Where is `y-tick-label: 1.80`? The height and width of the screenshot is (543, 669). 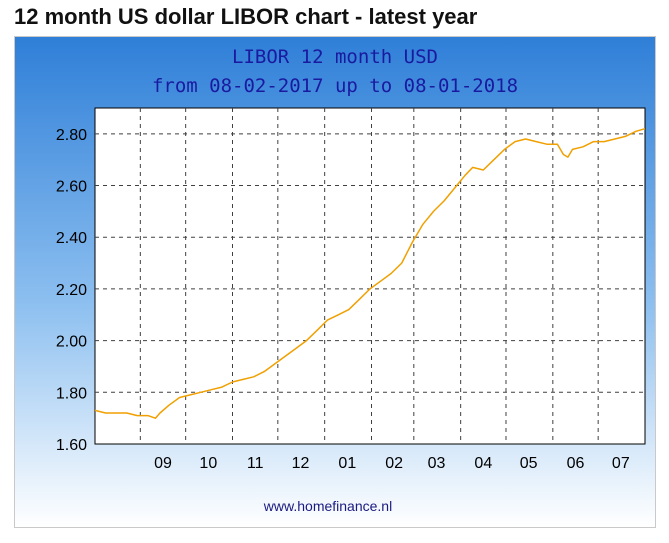
y-tick-label: 1.80 is located at coordinates (71, 393).